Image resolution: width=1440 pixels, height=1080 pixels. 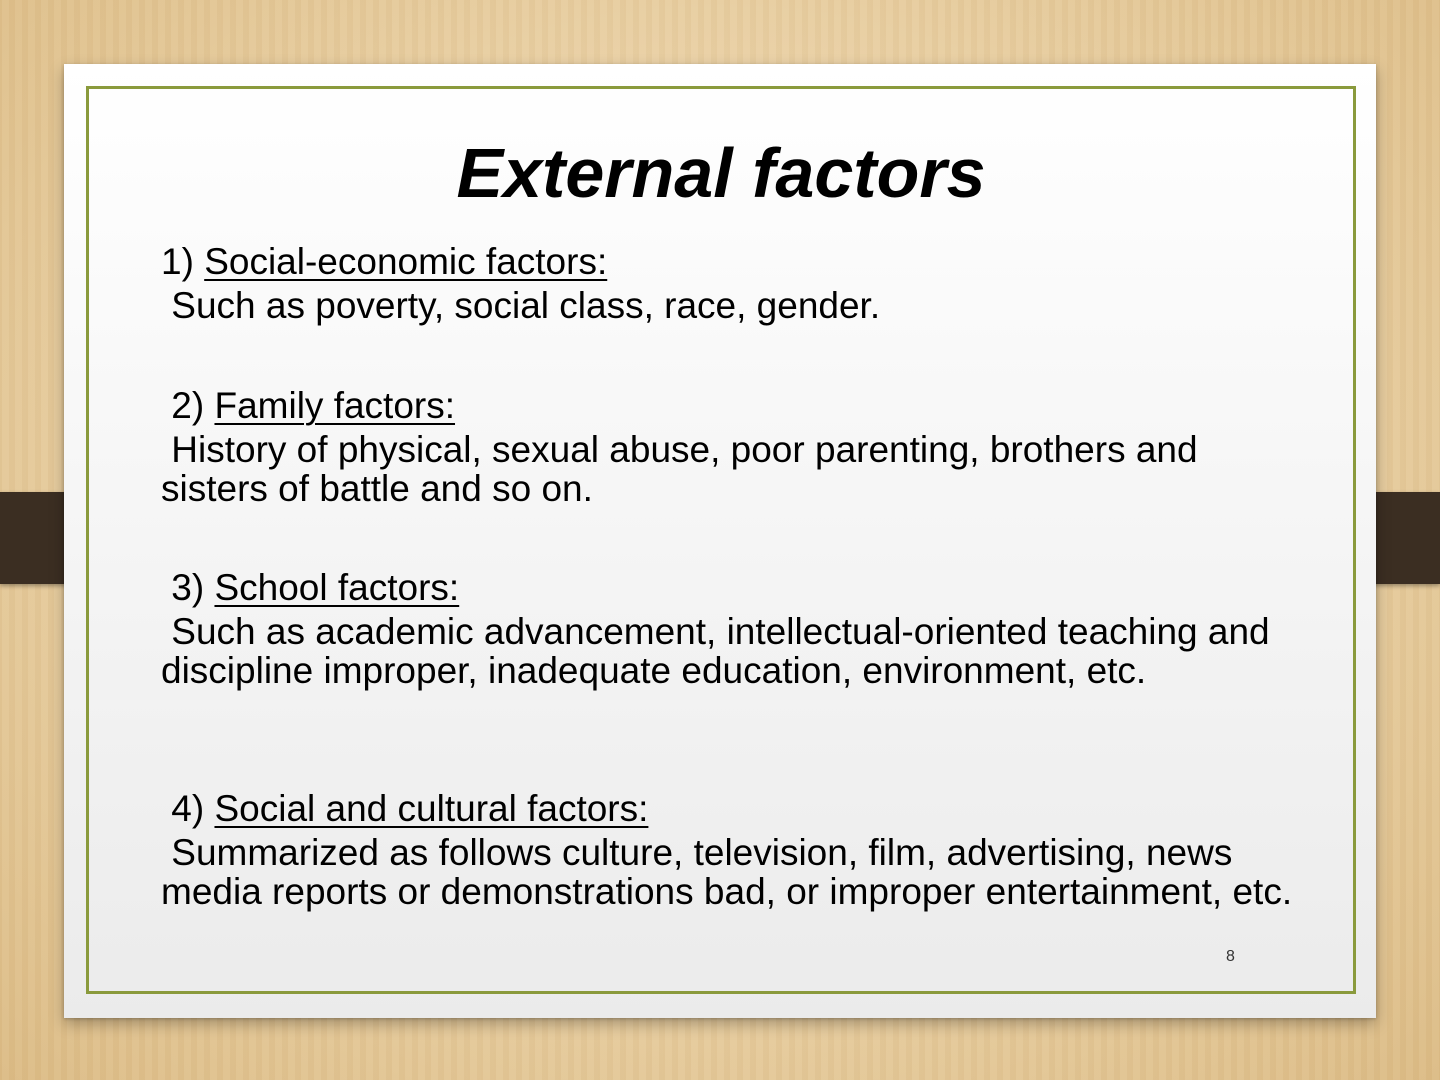 I want to click on section-heading-line: 2) Family factors:, so click(x=731, y=406).